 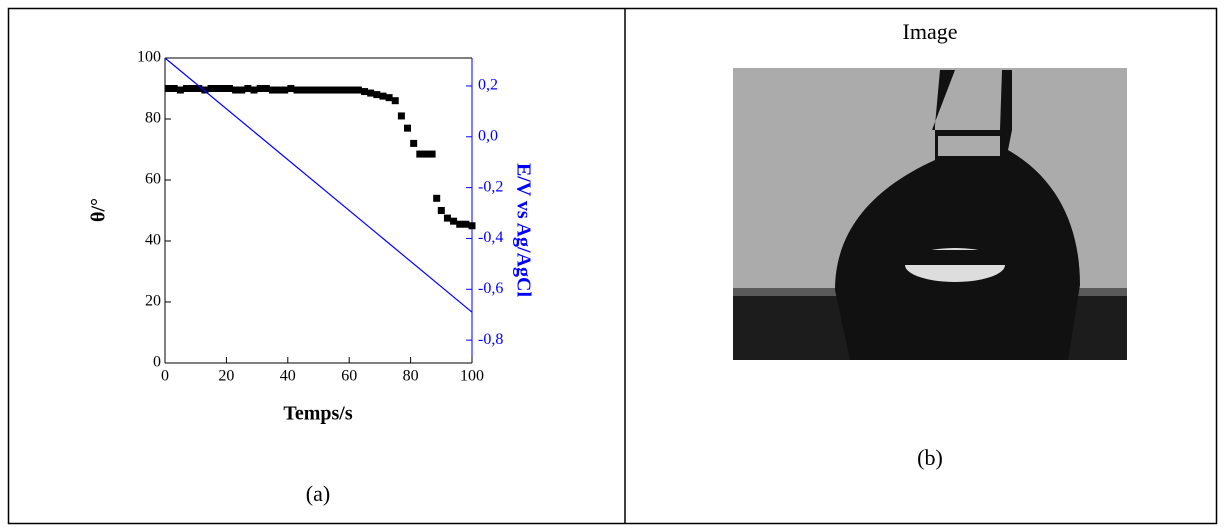 I want to click on image-title: Image, so click(x=930, y=31).